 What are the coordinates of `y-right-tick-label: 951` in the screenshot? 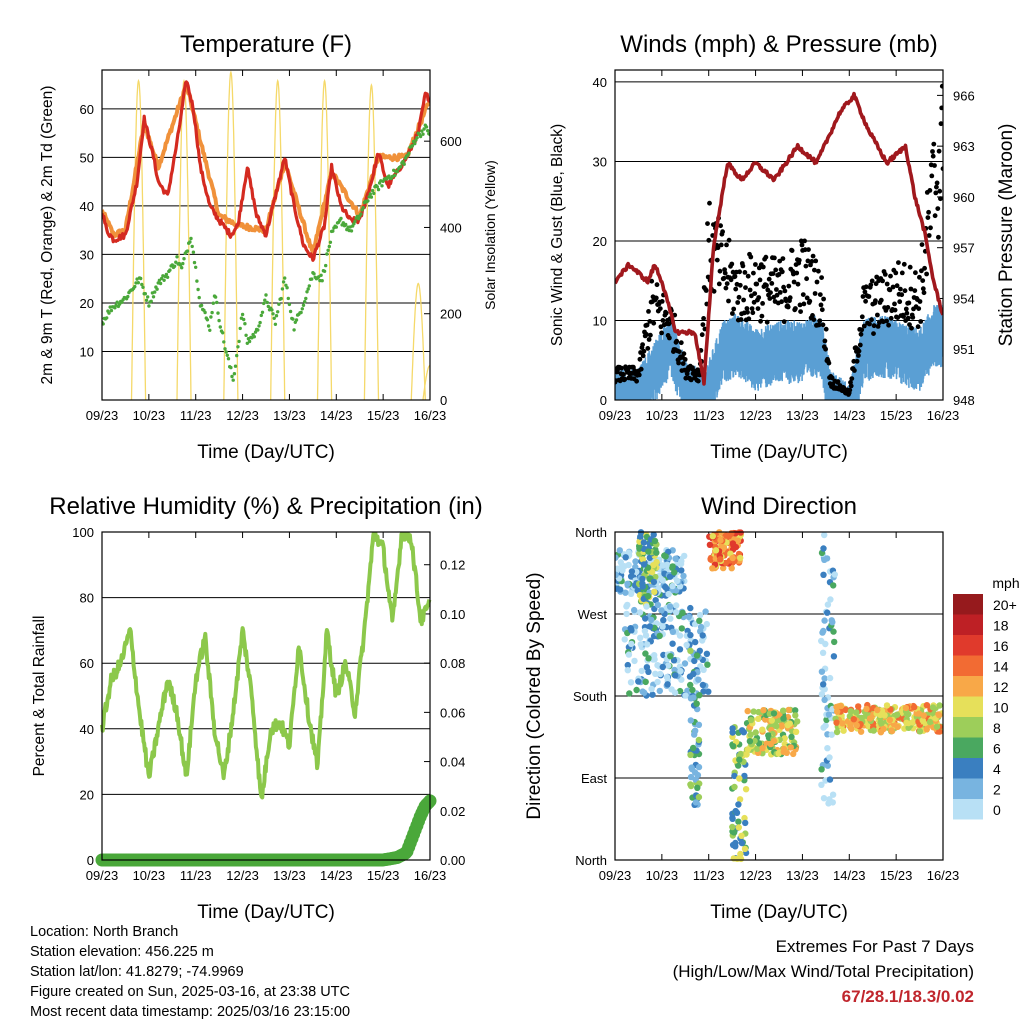 It's located at (964, 349).